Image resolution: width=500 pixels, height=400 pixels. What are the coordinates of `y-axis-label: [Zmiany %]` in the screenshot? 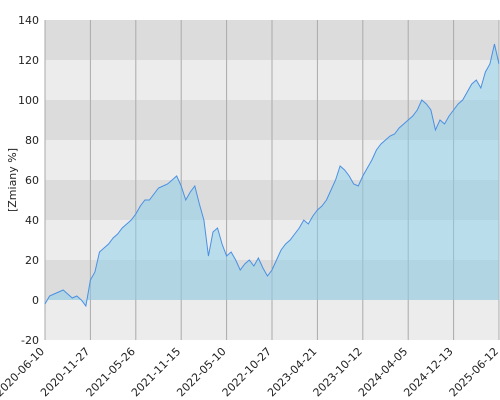 It's located at (12, 180).